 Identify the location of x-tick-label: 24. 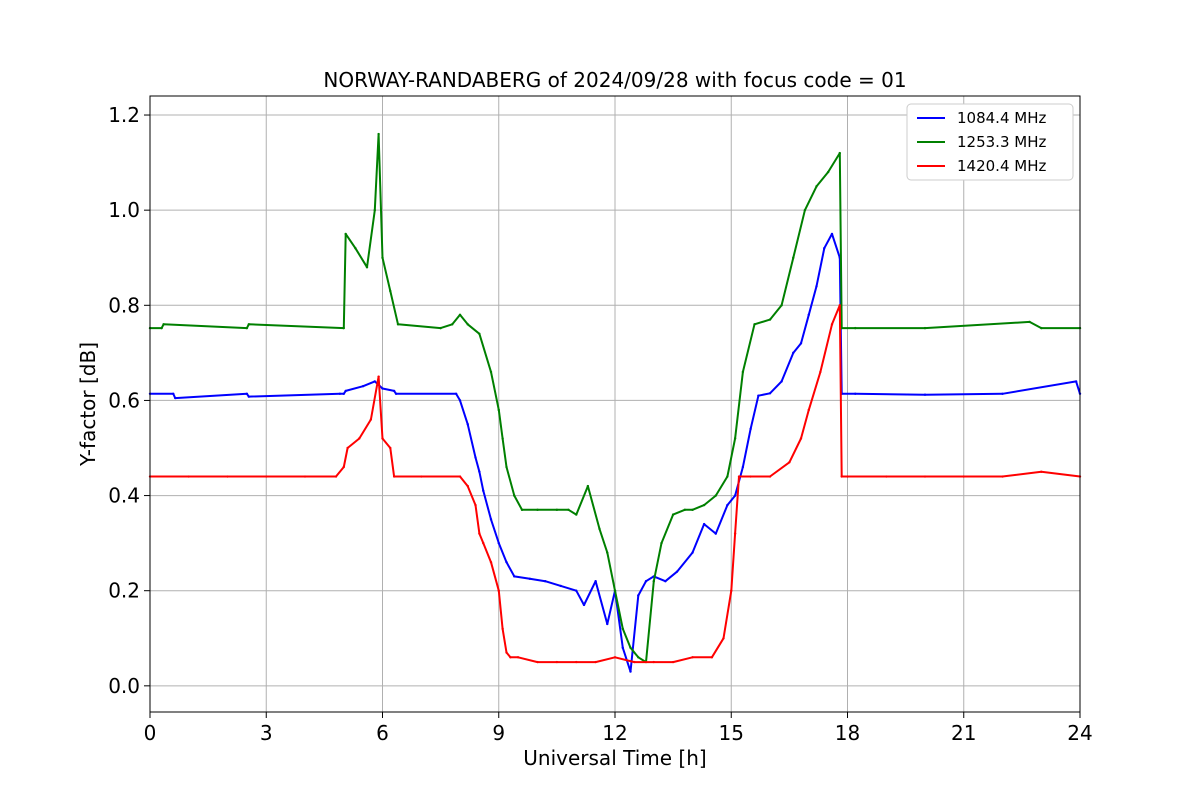
(1079, 733).